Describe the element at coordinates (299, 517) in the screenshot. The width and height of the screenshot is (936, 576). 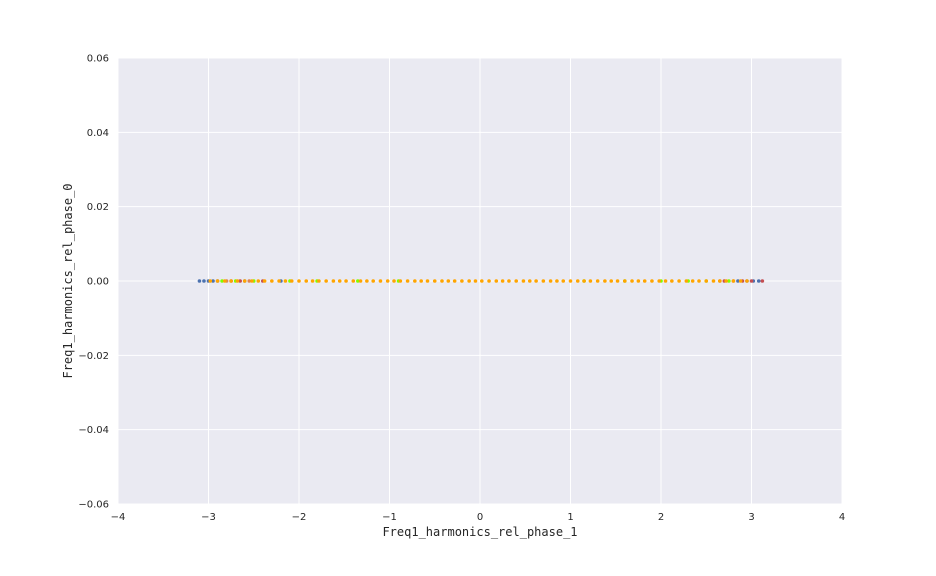
I see `x-tick-label: −2` at that location.